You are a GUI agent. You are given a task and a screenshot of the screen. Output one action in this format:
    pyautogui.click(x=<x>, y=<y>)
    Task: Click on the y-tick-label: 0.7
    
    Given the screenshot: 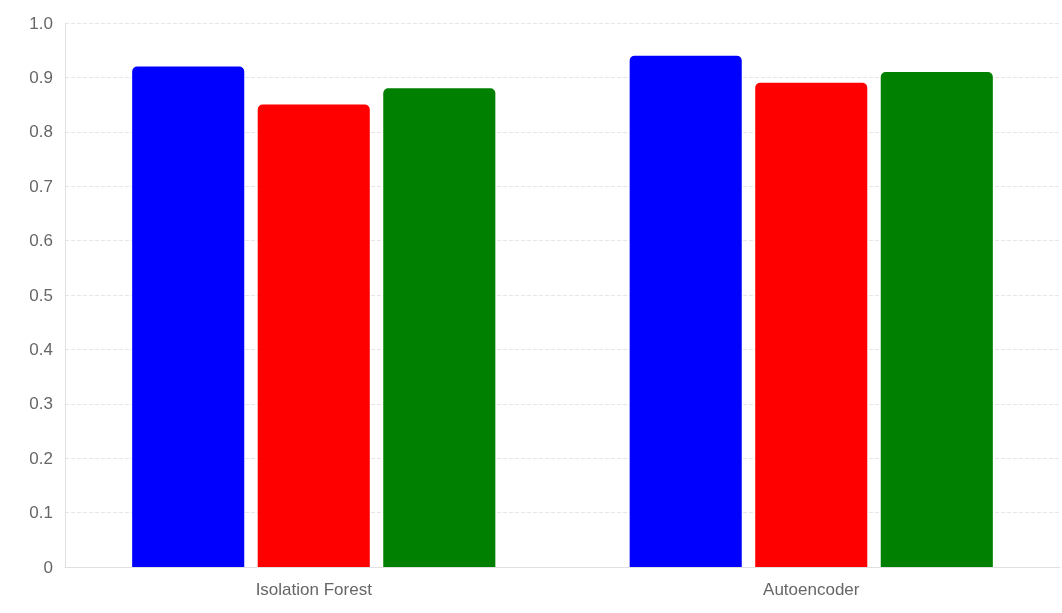 What is the action you would take?
    pyautogui.click(x=41, y=186)
    